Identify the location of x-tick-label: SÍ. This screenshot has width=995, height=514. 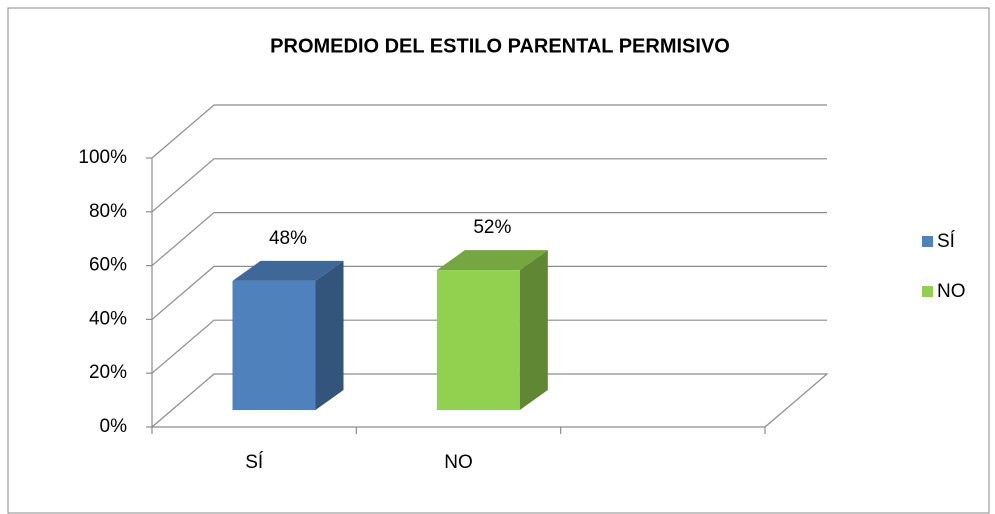
(254, 462).